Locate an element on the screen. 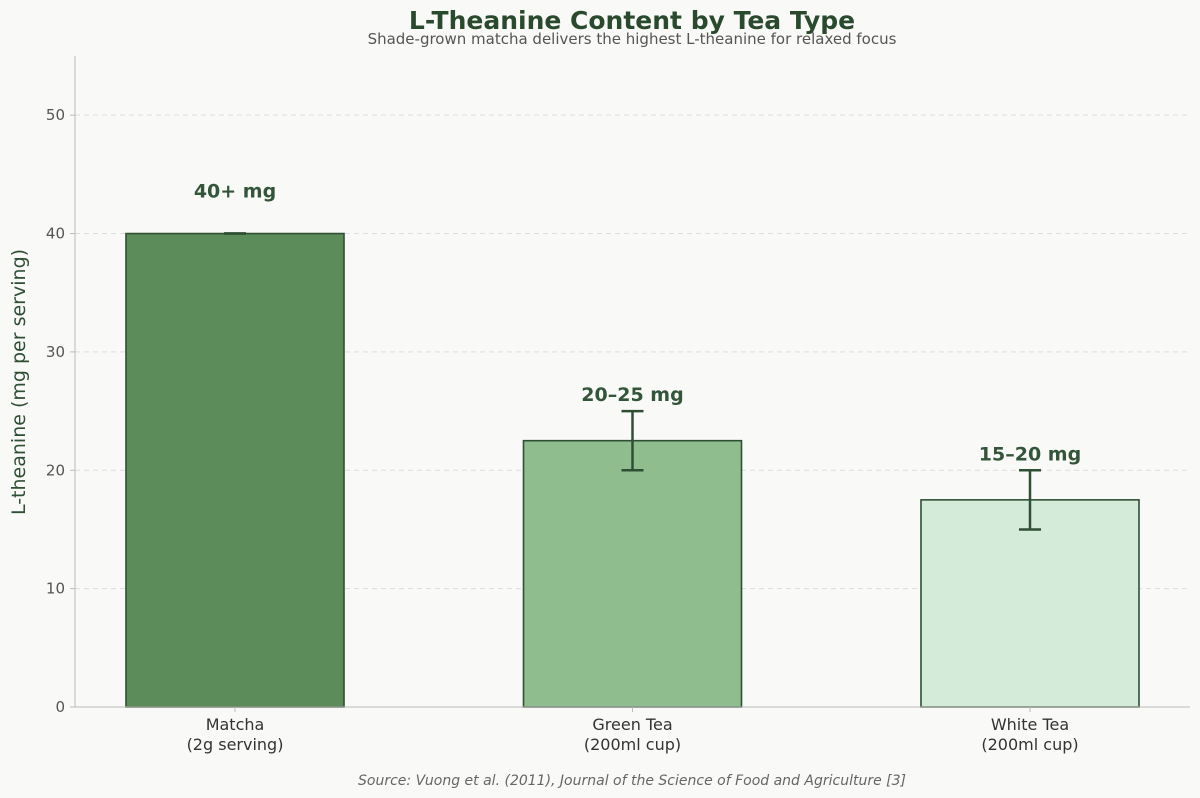 Image resolution: width=1200 pixels, height=798 pixels. x-tick-sublabel: (2g serving) is located at coordinates (235, 744).